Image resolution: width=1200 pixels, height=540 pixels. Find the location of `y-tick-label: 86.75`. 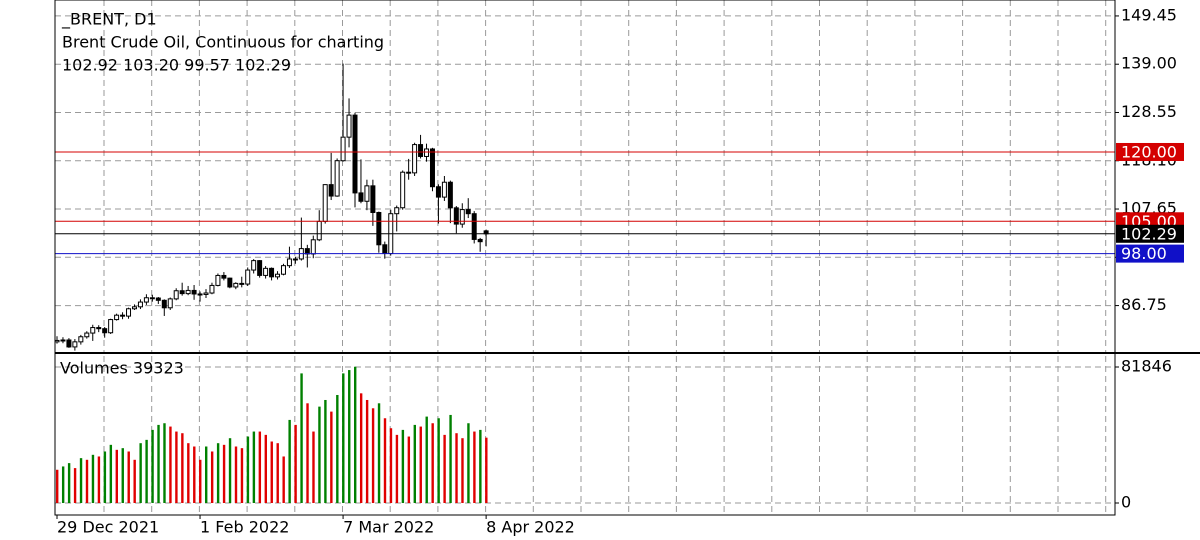

y-tick-label: 86.75 is located at coordinates (1144, 304).